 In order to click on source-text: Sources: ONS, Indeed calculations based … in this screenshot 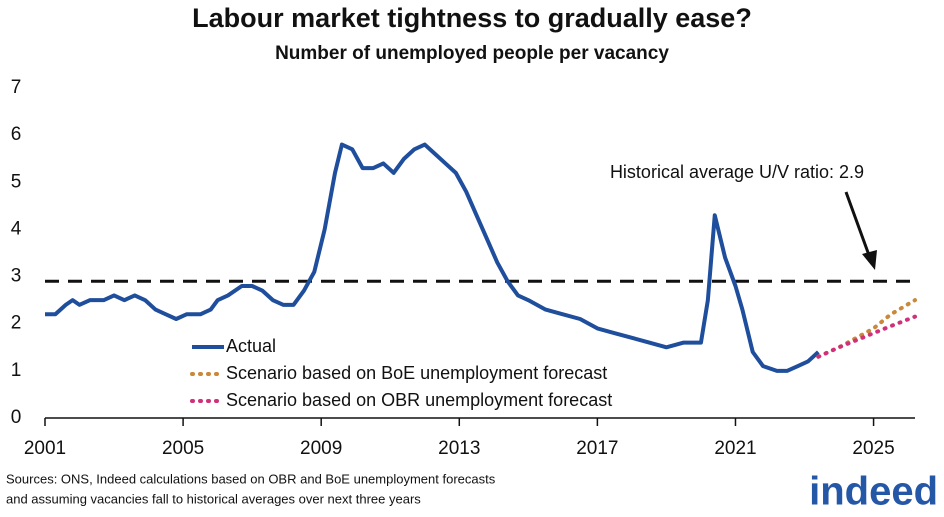, I will do `click(251, 478)`.